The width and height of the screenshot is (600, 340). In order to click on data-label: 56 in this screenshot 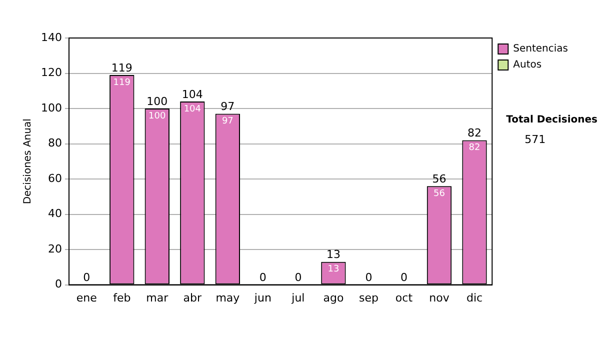, I will do `click(440, 193)`.